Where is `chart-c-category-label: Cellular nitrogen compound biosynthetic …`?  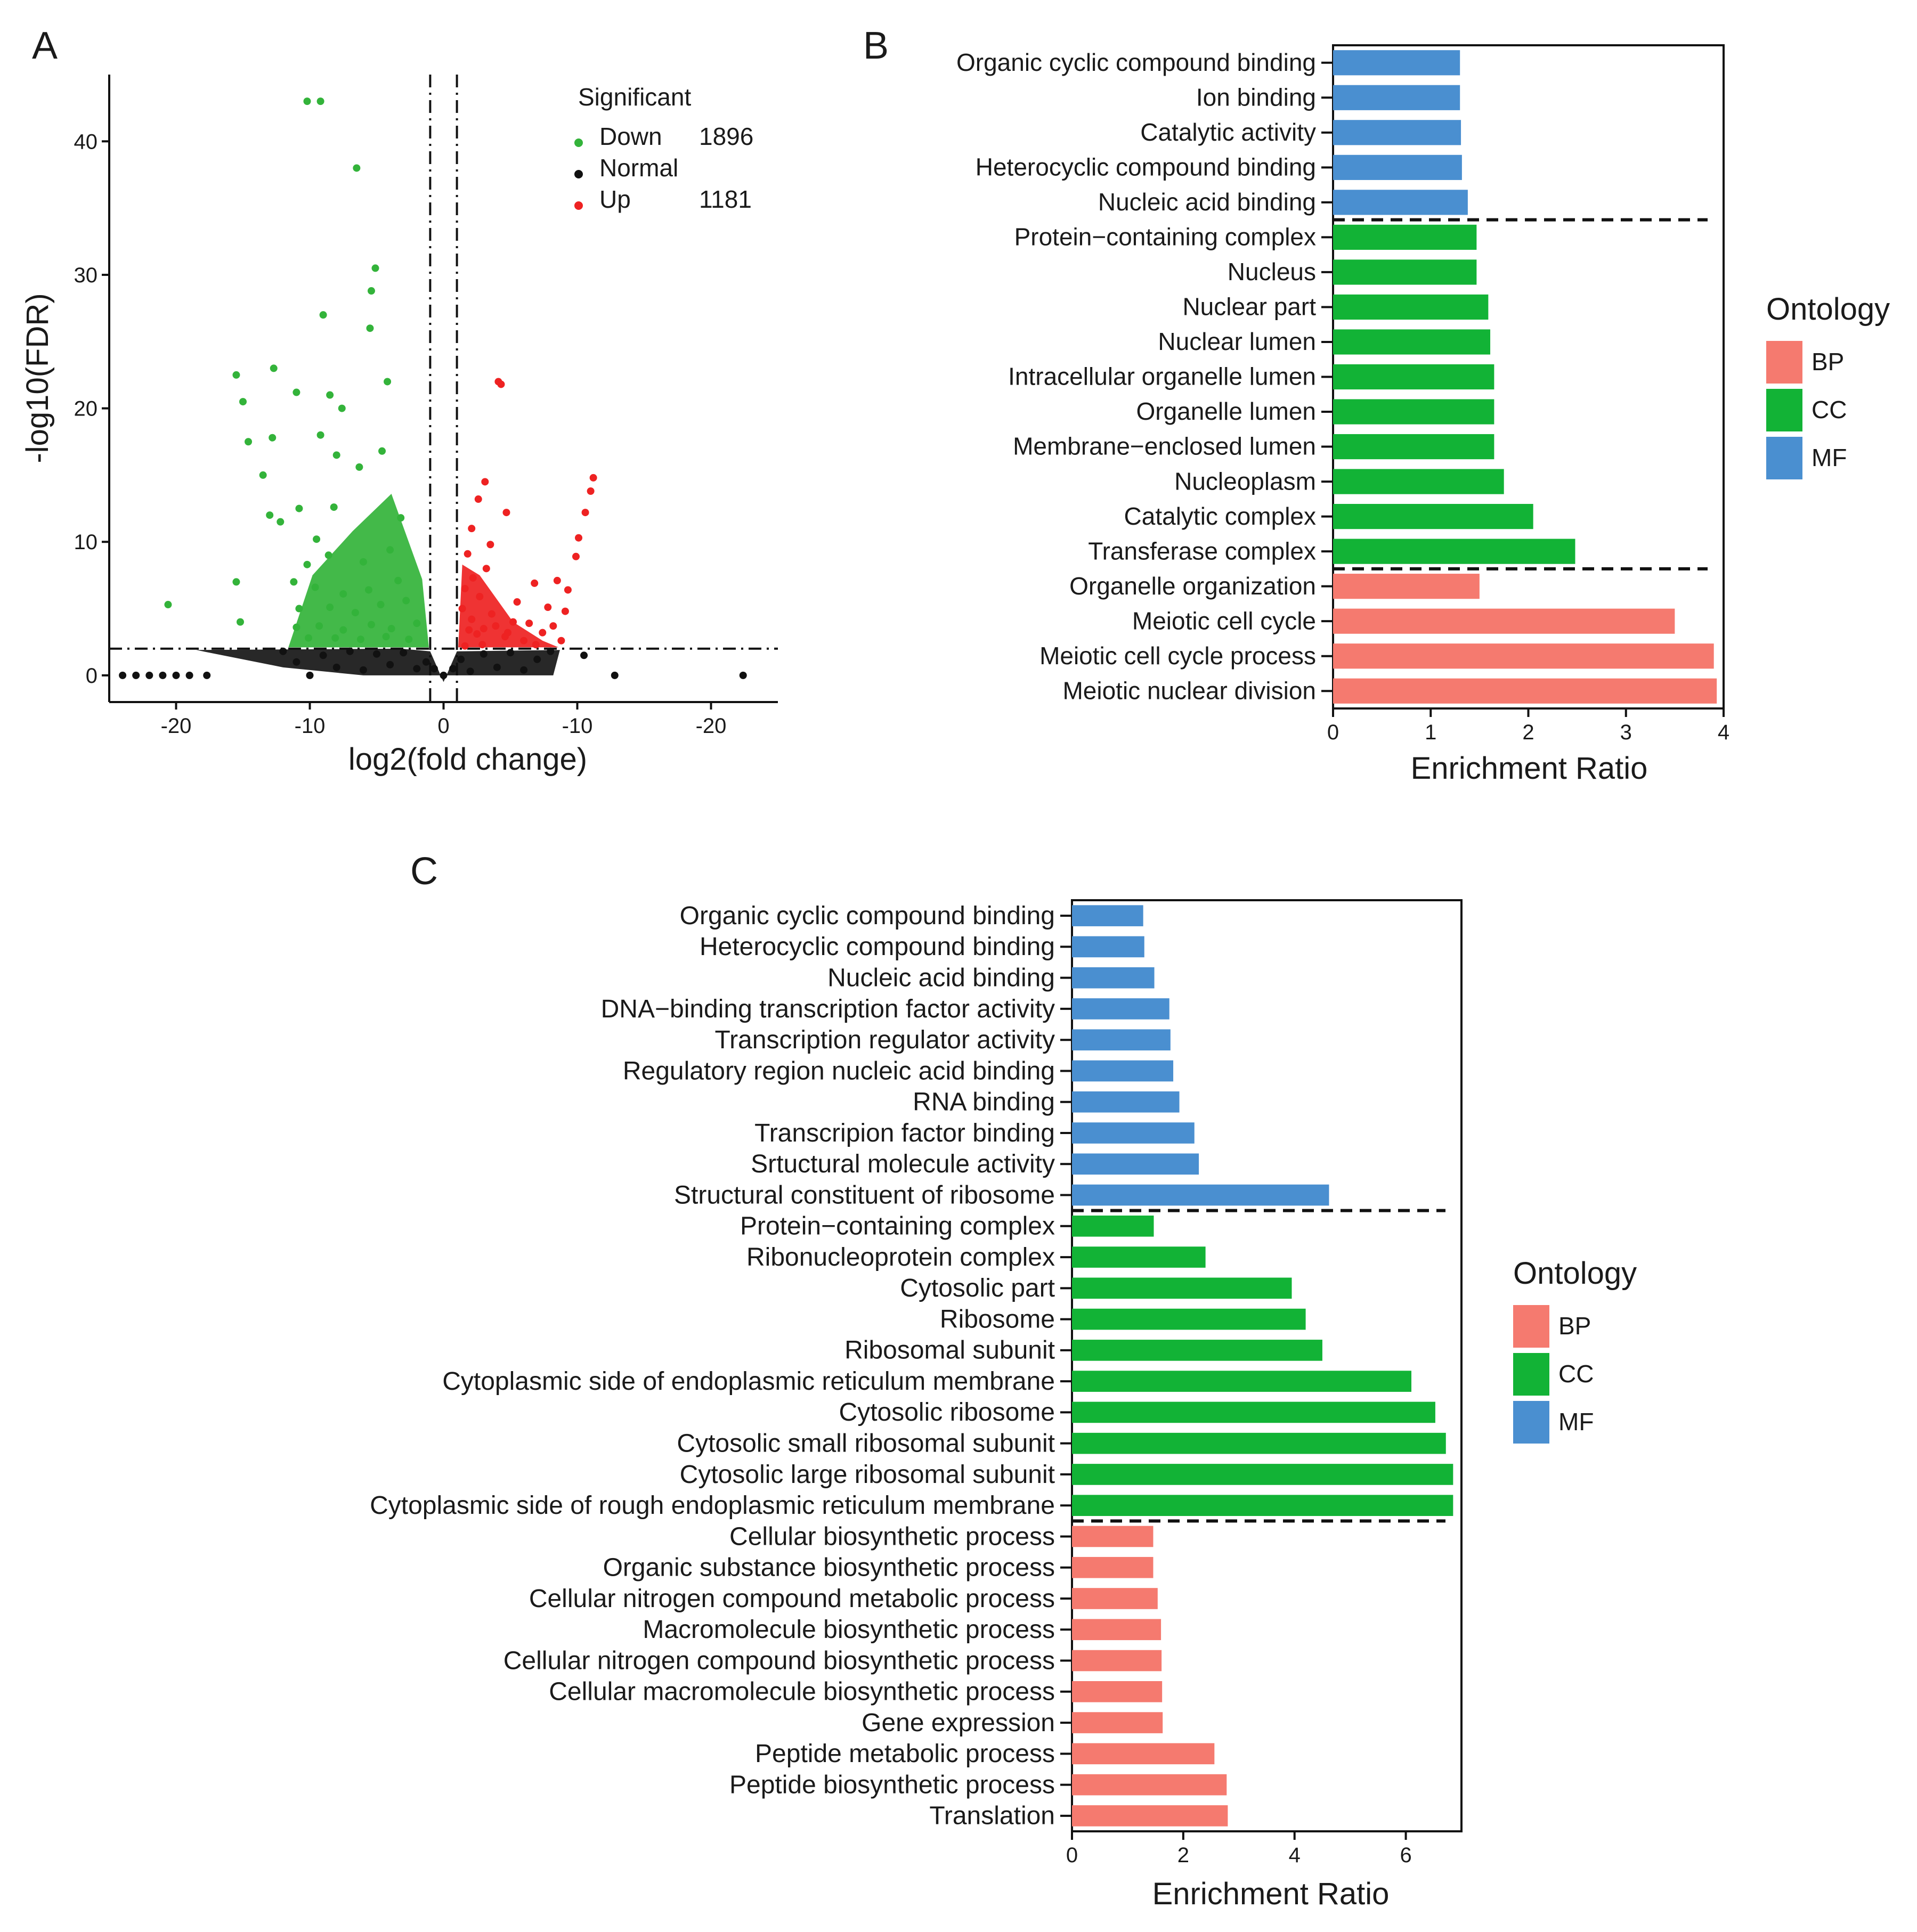
chart-c-category-label: Cellular nitrogen compound biosynthetic … is located at coordinates (779, 1660).